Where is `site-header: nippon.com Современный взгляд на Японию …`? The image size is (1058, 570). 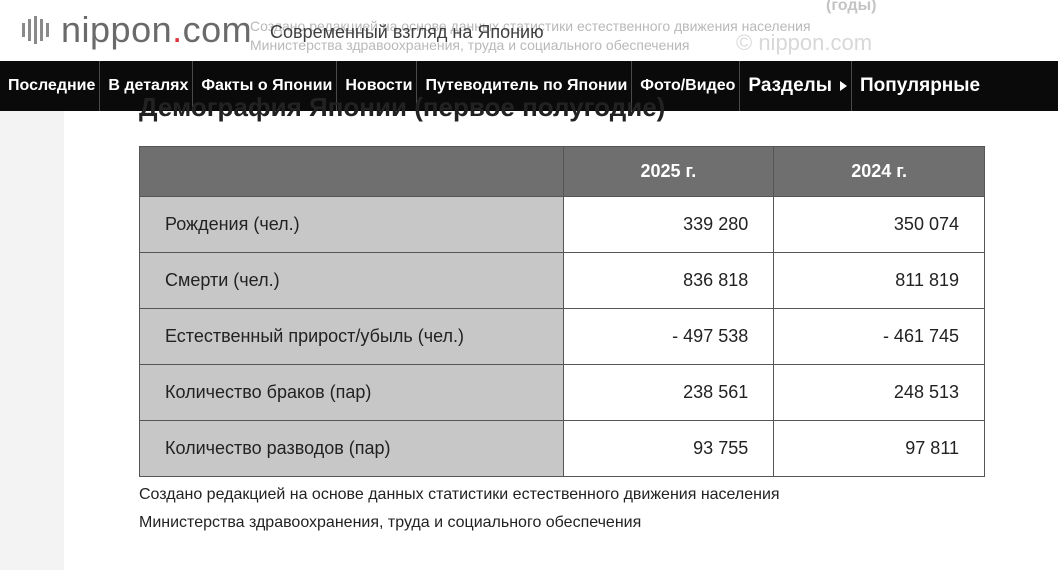
site-header: nippon.com Современный взгляд на Японию … is located at coordinates (529, 30).